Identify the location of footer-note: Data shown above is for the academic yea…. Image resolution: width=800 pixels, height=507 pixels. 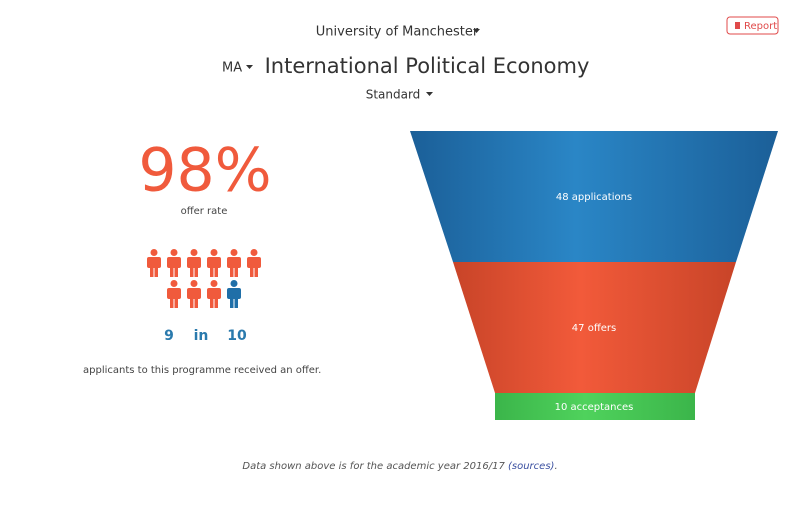
(399, 466).